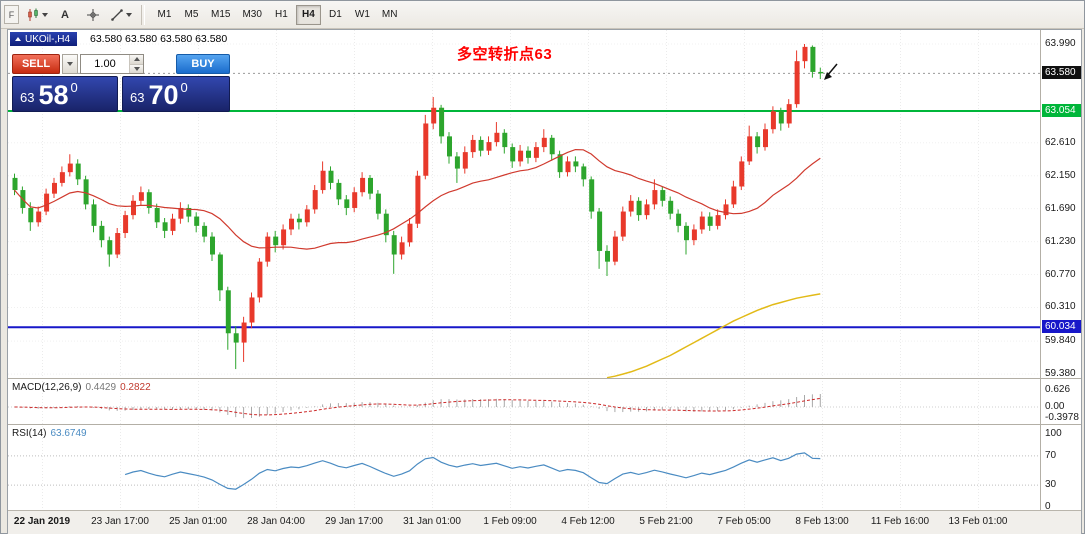 The width and height of the screenshot is (1085, 534). I want to click on macd-title: MACD(12,26,9), so click(47, 387).